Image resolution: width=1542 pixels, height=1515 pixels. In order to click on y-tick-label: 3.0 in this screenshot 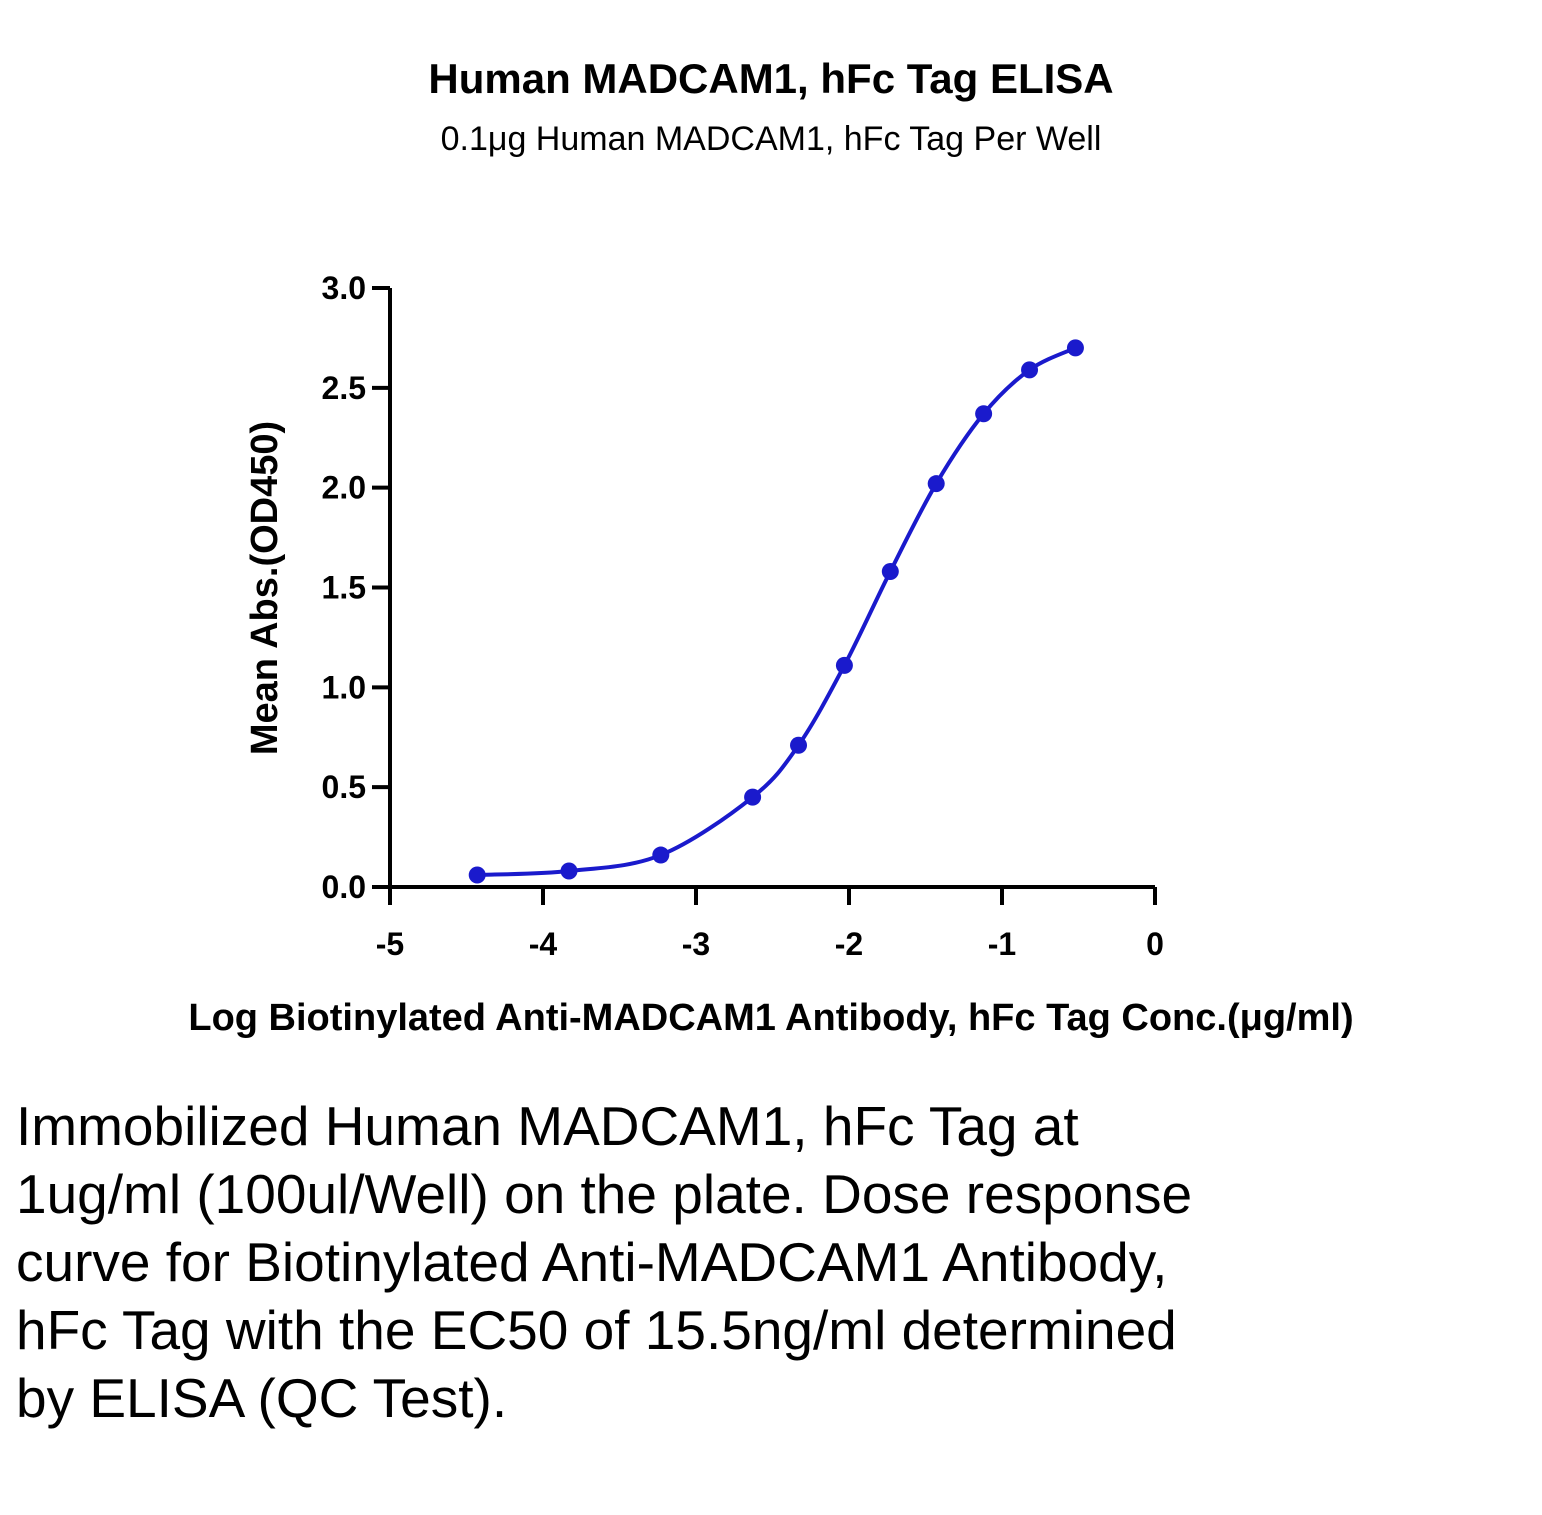, I will do `click(344, 288)`.